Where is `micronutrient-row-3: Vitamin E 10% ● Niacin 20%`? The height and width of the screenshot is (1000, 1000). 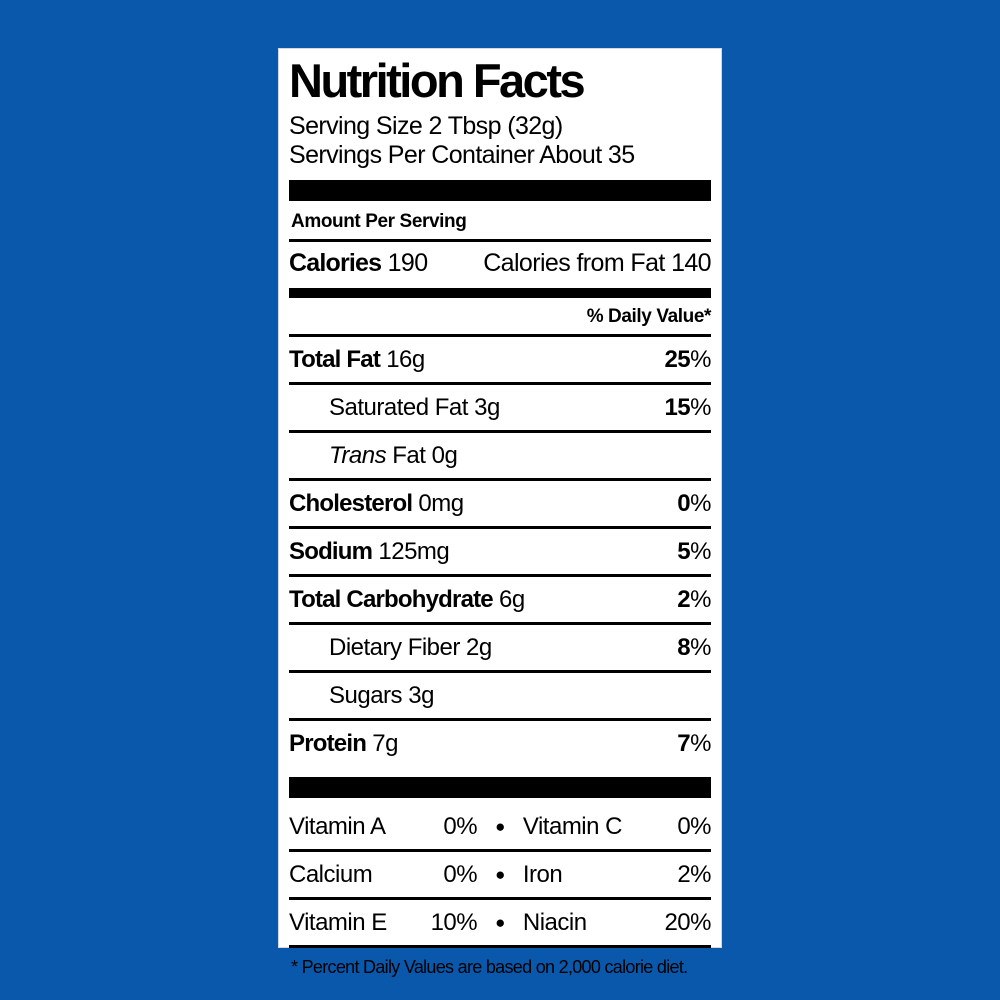
micronutrient-row-3: Vitamin E 10% ● Niacin 20% is located at coordinates (500, 924).